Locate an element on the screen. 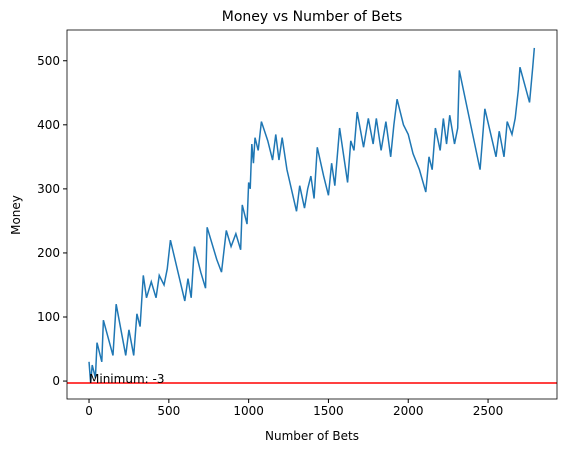 The height and width of the screenshot is (453, 571). y-tick-label: 400 is located at coordinates (48, 125).